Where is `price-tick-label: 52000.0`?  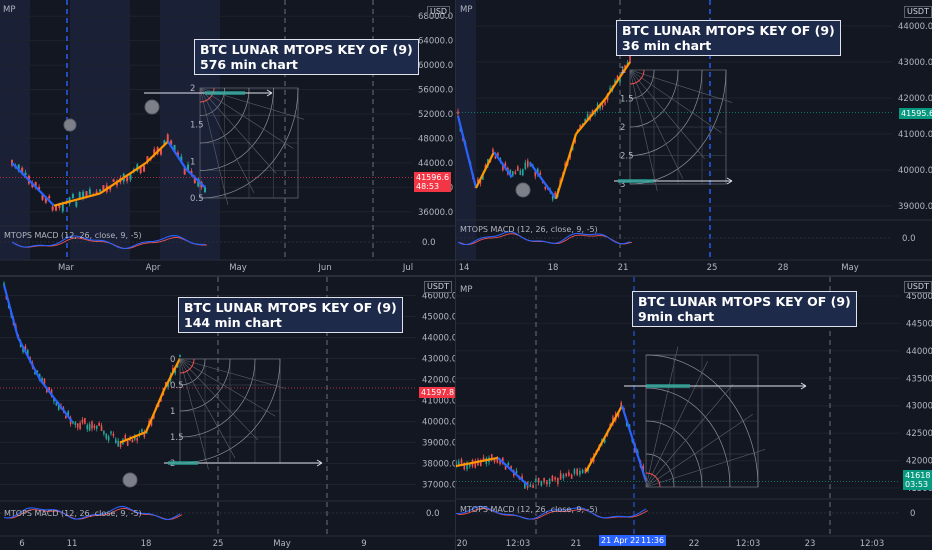 price-tick-label: 52000.0 is located at coordinates (435, 115).